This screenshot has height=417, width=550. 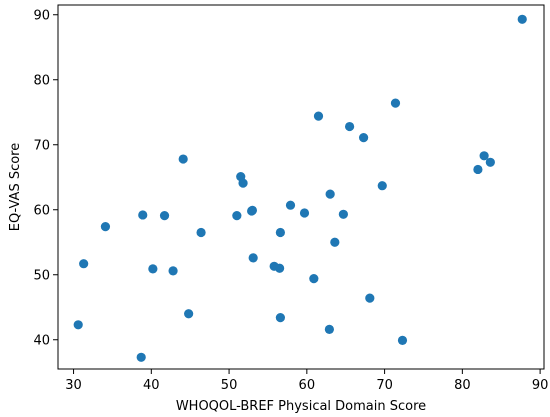 I want to click on x-tick-label: 90, so click(x=540, y=385).